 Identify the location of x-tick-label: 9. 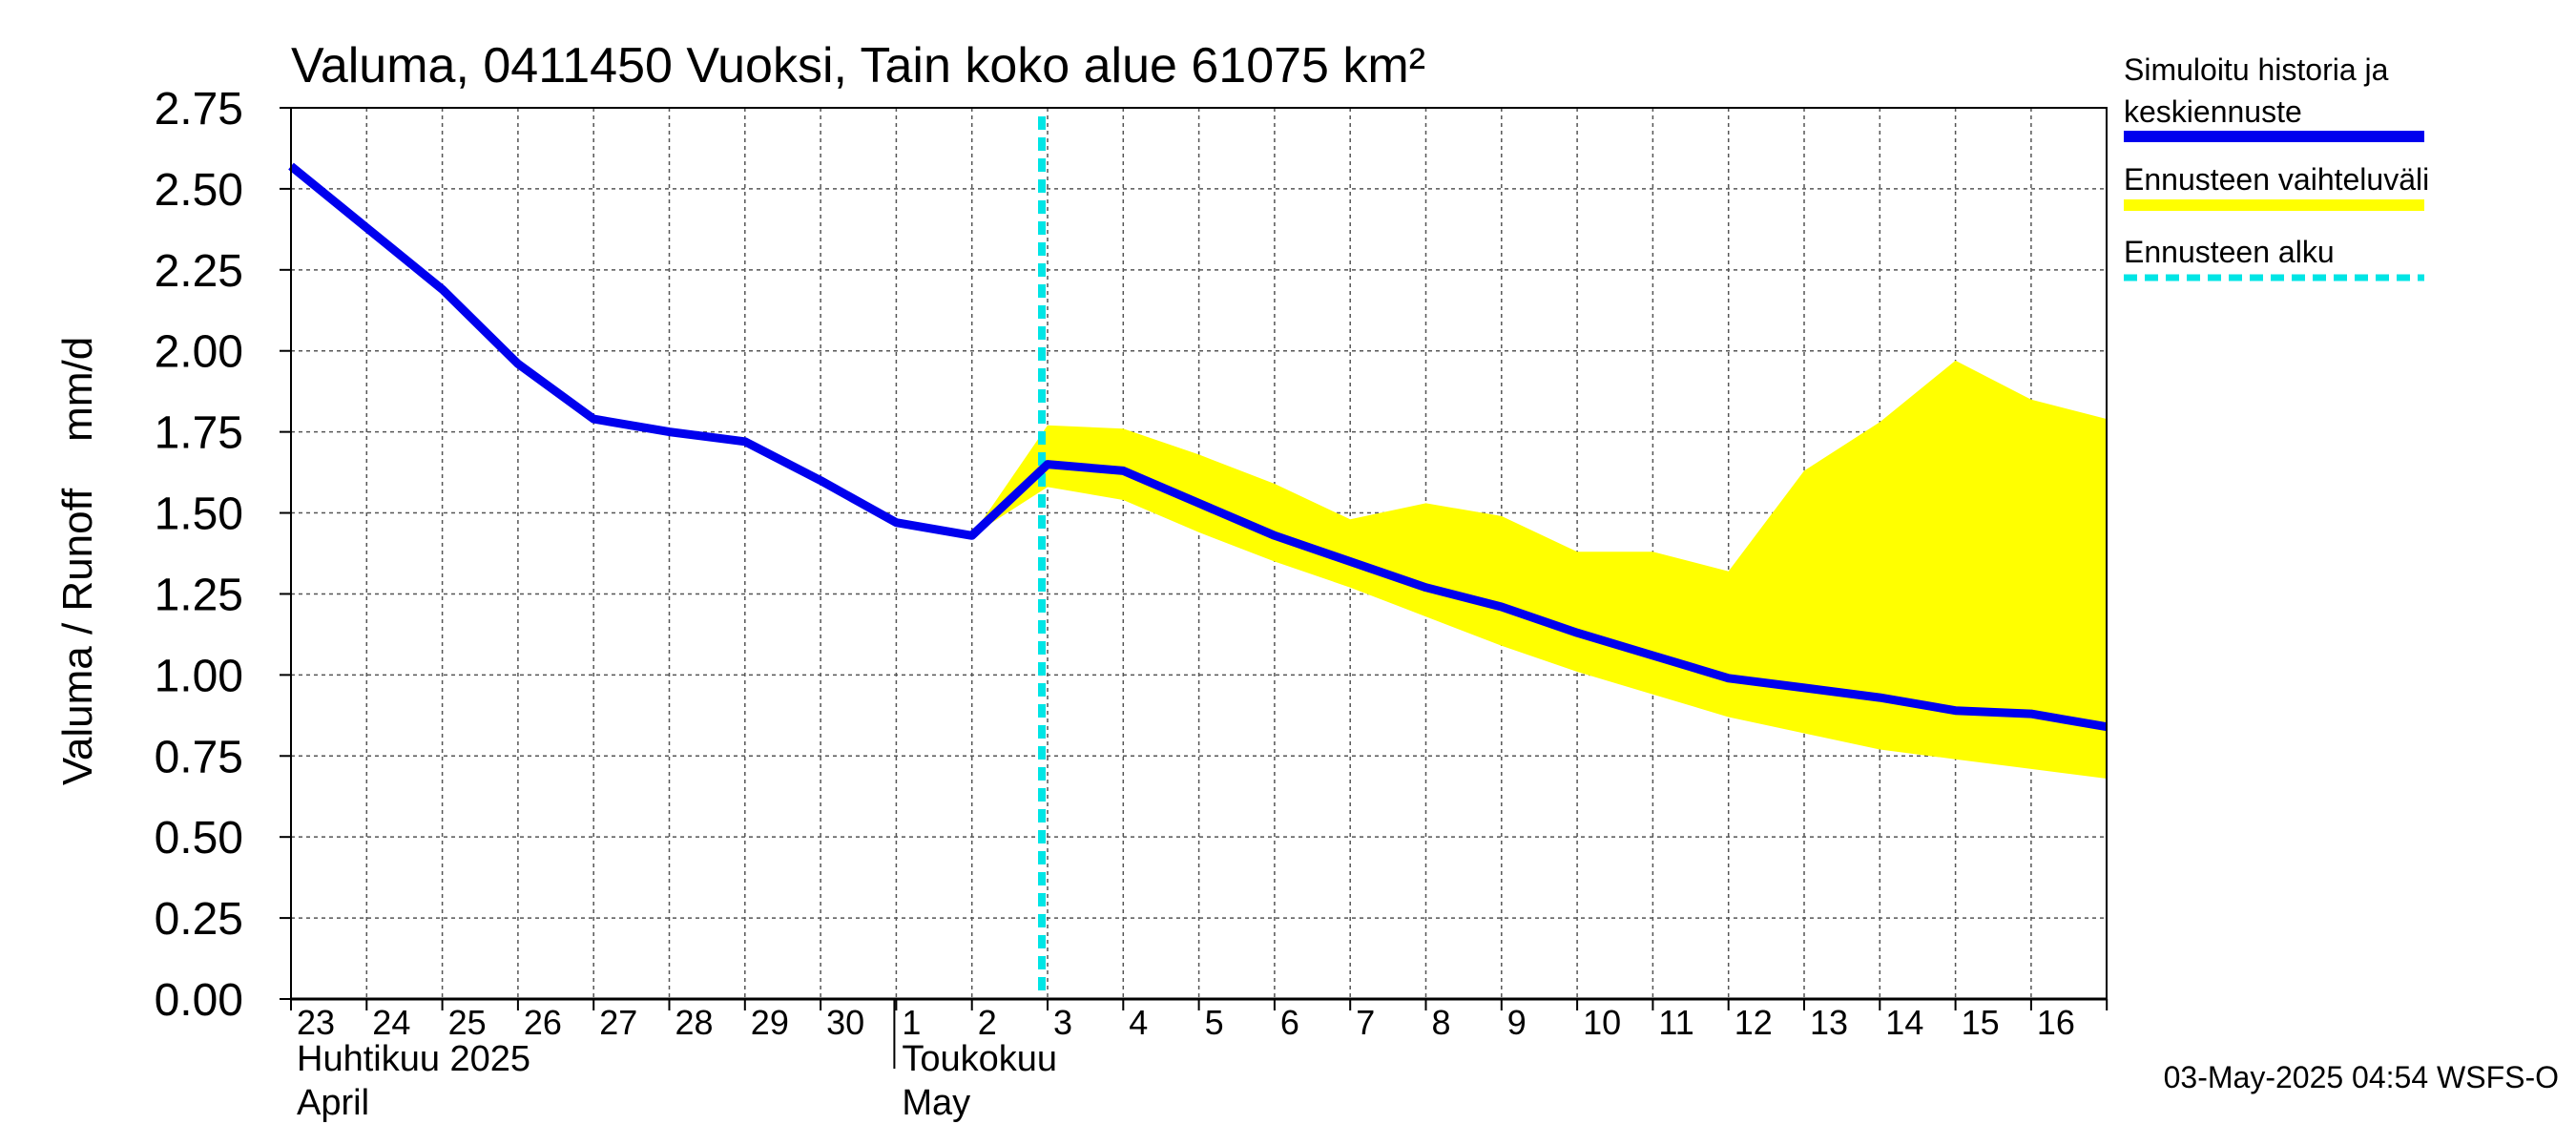
(1517, 1022).